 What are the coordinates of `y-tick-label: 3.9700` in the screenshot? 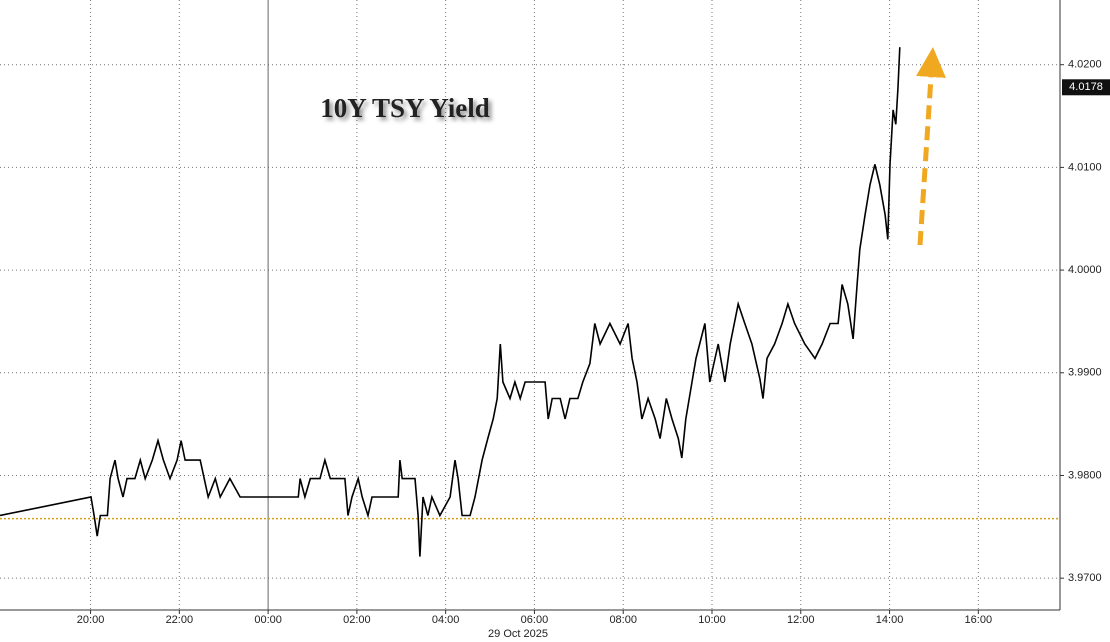 It's located at (1085, 578).